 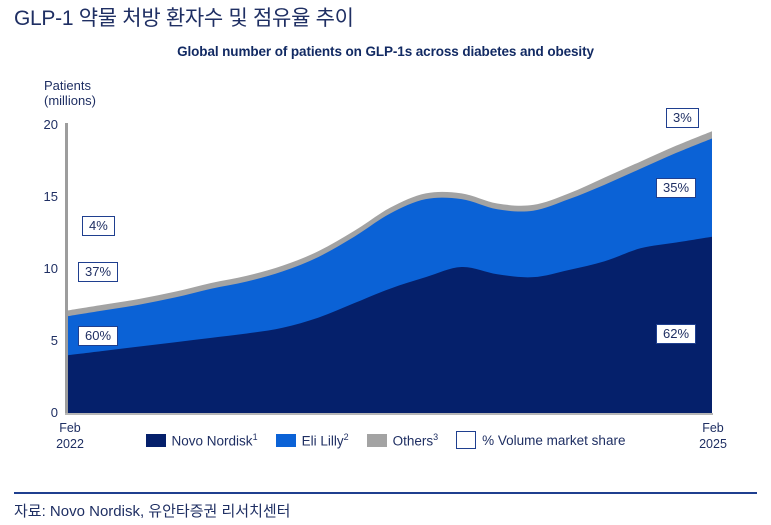 I want to click on annotation-others-share-start: 4%, so click(x=98, y=226).